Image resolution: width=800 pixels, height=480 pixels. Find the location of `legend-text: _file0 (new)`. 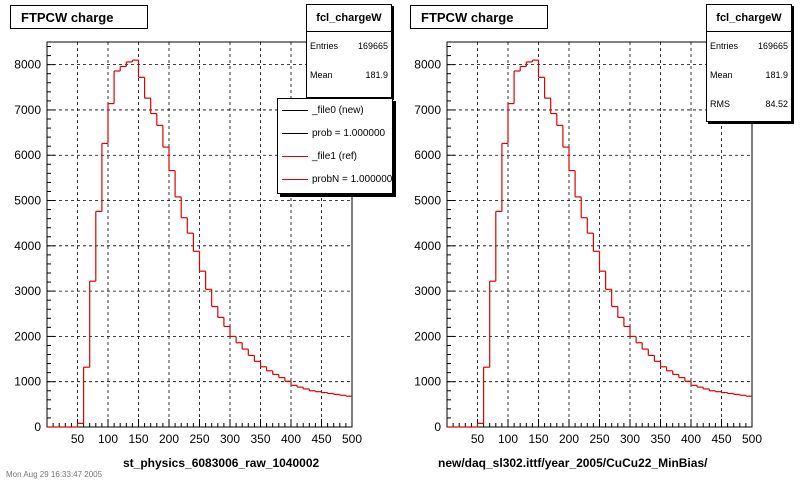

legend-text: _file0 (new) is located at coordinates (338, 110).